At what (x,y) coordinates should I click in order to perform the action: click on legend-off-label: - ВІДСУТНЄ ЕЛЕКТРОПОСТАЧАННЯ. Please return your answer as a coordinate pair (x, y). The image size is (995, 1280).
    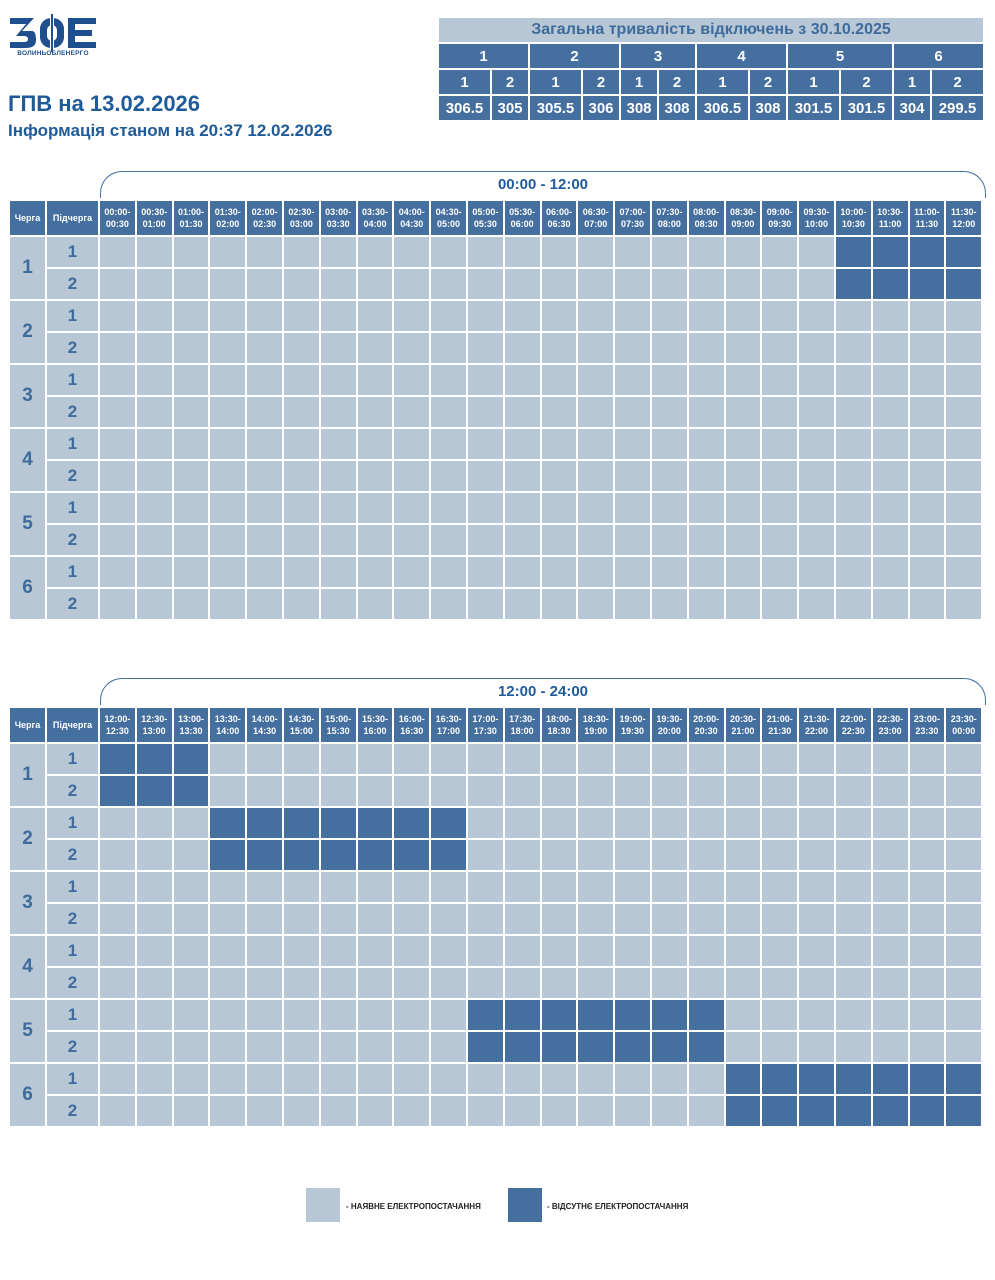
    Looking at the image, I should click on (618, 1206).